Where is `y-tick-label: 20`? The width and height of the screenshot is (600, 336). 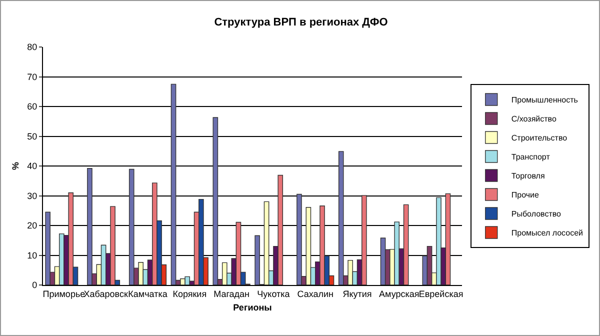
y-tick-label: 20 is located at coordinates (32, 225).